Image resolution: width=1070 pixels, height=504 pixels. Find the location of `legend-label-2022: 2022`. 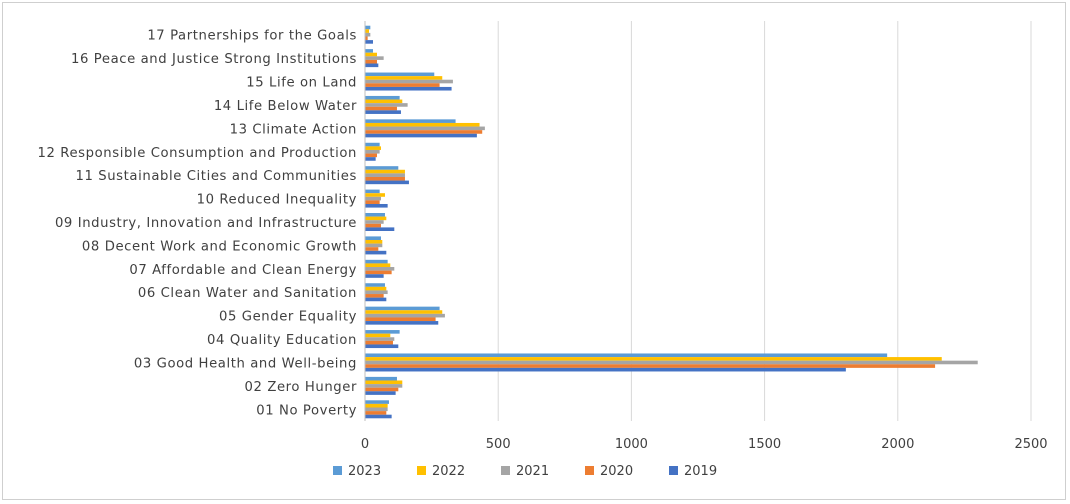

legend-label-2022: 2022 is located at coordinates (448, 471).